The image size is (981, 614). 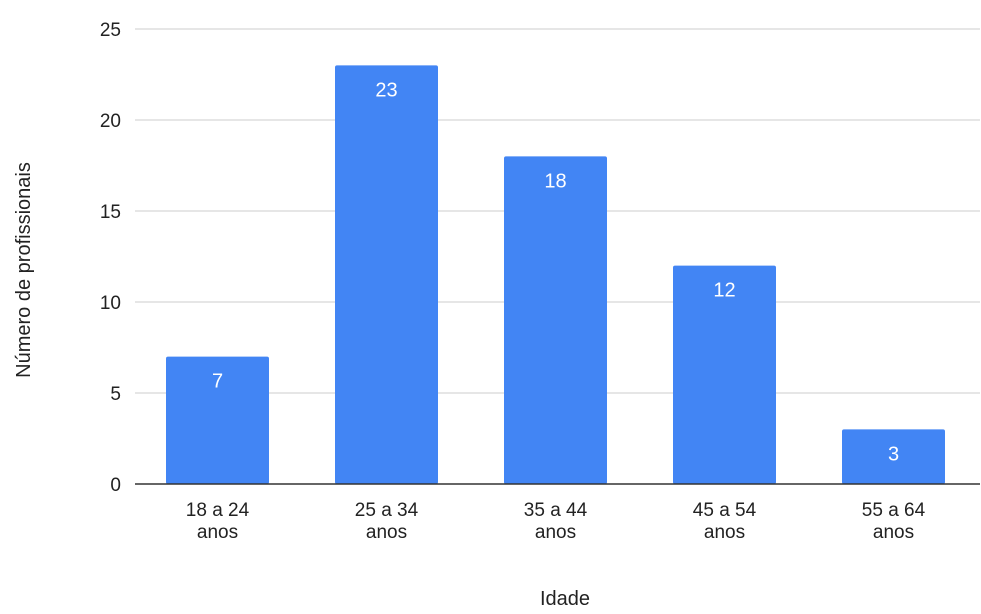 I want to click on y-tick-label: 10, so click(x=110, y=303).